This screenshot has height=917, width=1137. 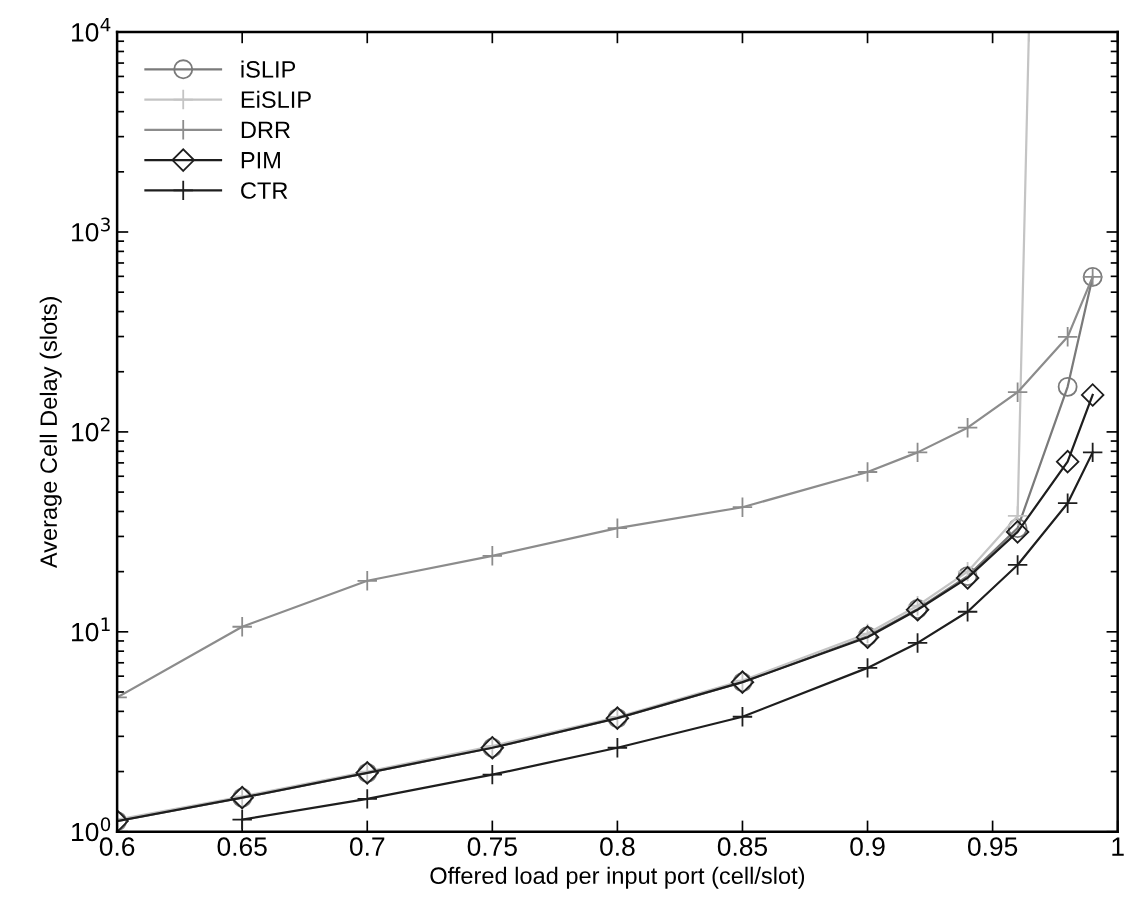 What do you see at coordinates (617, 877) in the screenshot?
I see `x-axis-title: Offered load per input port (cell/slot)` at bounding box center [617, 877].